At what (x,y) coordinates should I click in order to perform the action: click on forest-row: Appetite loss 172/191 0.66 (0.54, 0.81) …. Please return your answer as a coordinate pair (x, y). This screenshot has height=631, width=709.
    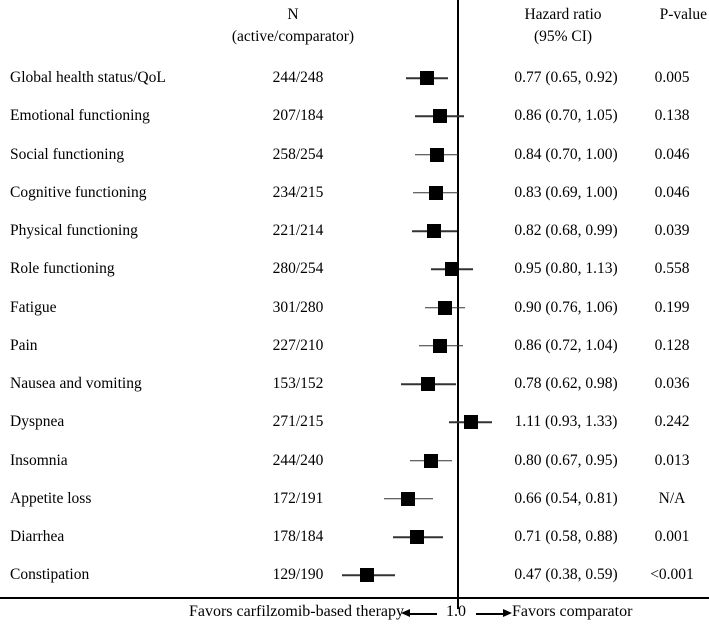
    Looking at the image, I should click on (354, 499).